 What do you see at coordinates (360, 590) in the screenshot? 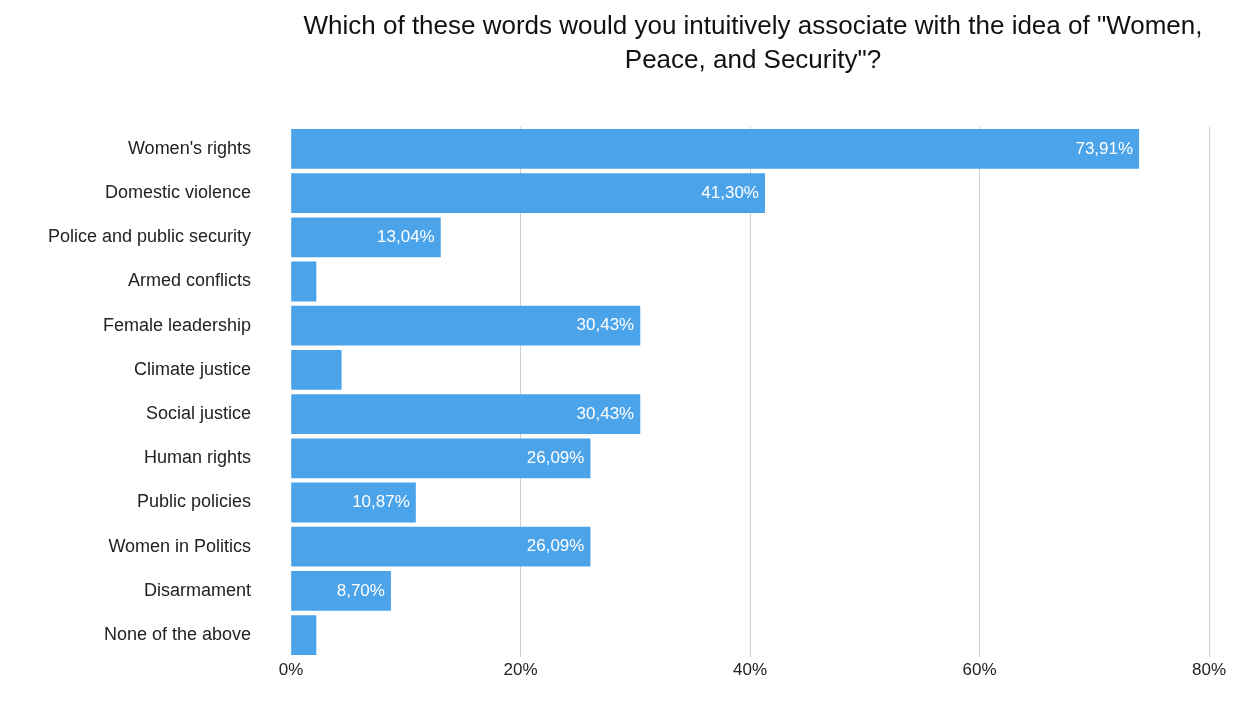
I see `data-label: 8,70%` at bounding box center [360, 590].